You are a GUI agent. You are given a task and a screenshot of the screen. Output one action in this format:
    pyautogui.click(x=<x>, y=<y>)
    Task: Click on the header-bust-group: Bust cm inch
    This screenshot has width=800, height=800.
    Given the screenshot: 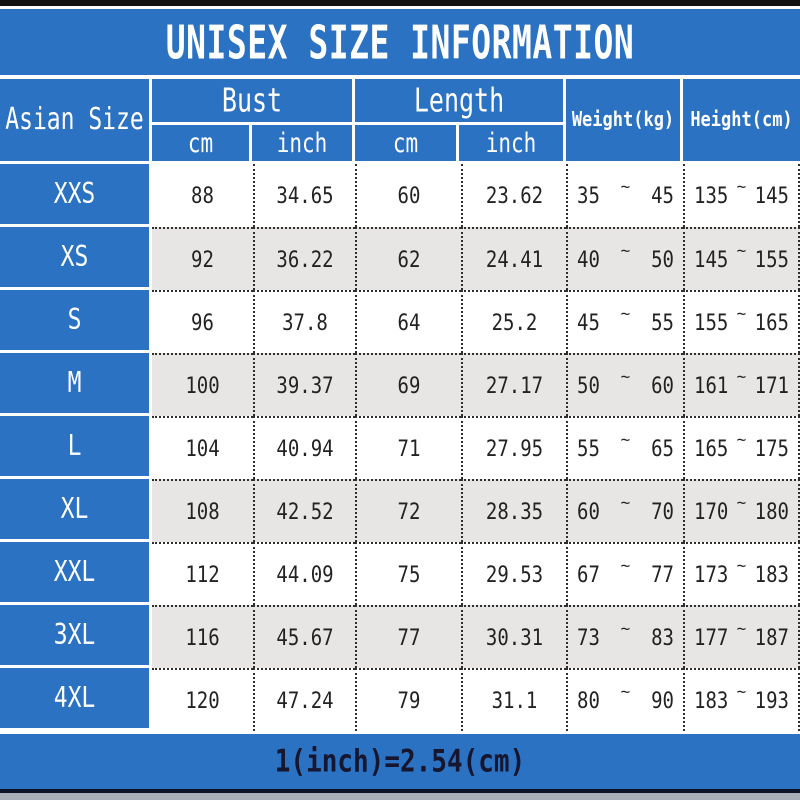 What is the action you would take?
    pyautogui.click(x=253, y=121)
    